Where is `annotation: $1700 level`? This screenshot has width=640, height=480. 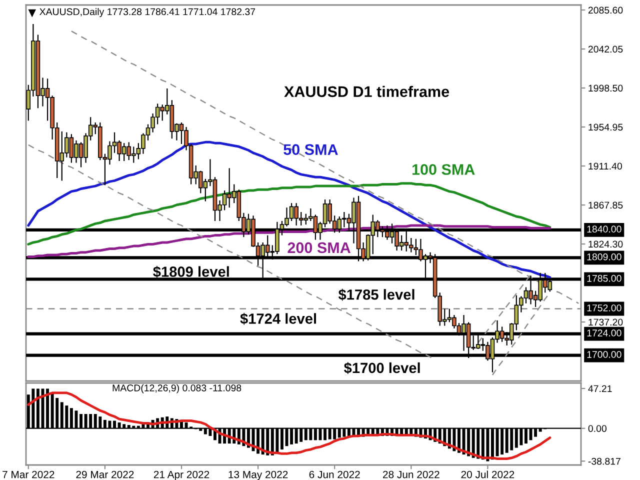 annotation: $1700 level is located at coordinates (382, 368).